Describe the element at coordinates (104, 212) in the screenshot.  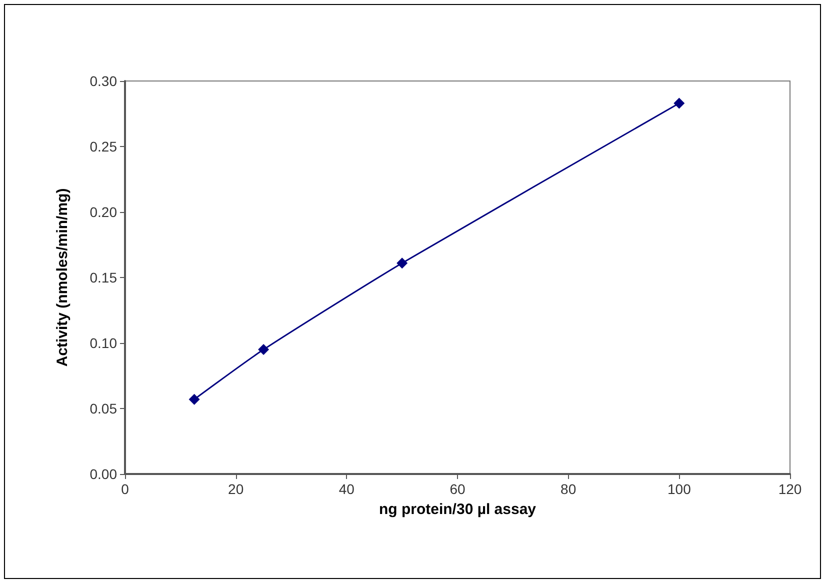
I see `y-tick-label: 0.20` at that location.